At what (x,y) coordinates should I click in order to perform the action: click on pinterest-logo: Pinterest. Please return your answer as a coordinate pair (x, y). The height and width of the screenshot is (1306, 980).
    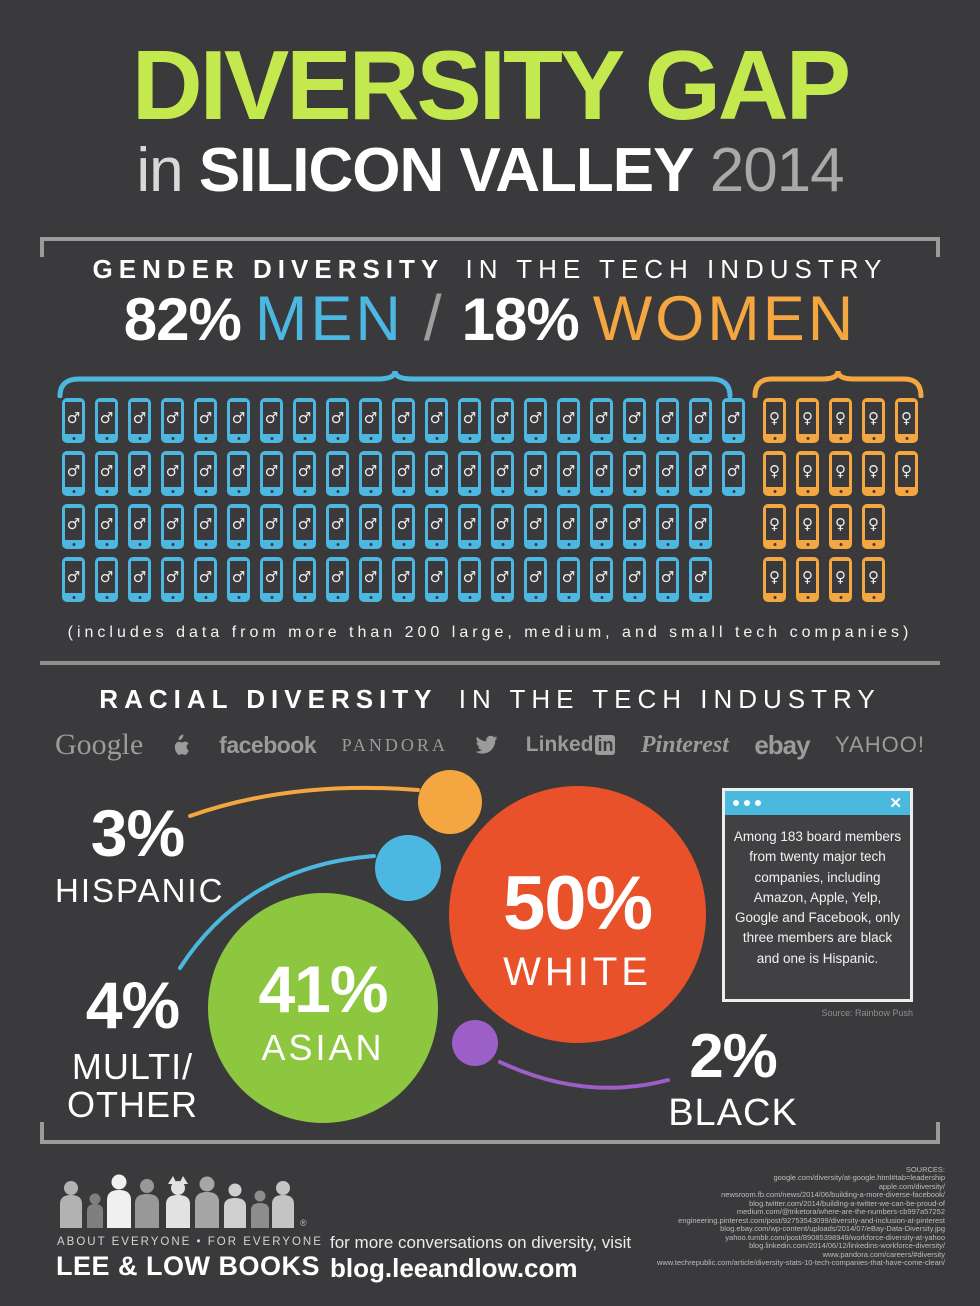
    Looking at the image, I should click on (684, 744).